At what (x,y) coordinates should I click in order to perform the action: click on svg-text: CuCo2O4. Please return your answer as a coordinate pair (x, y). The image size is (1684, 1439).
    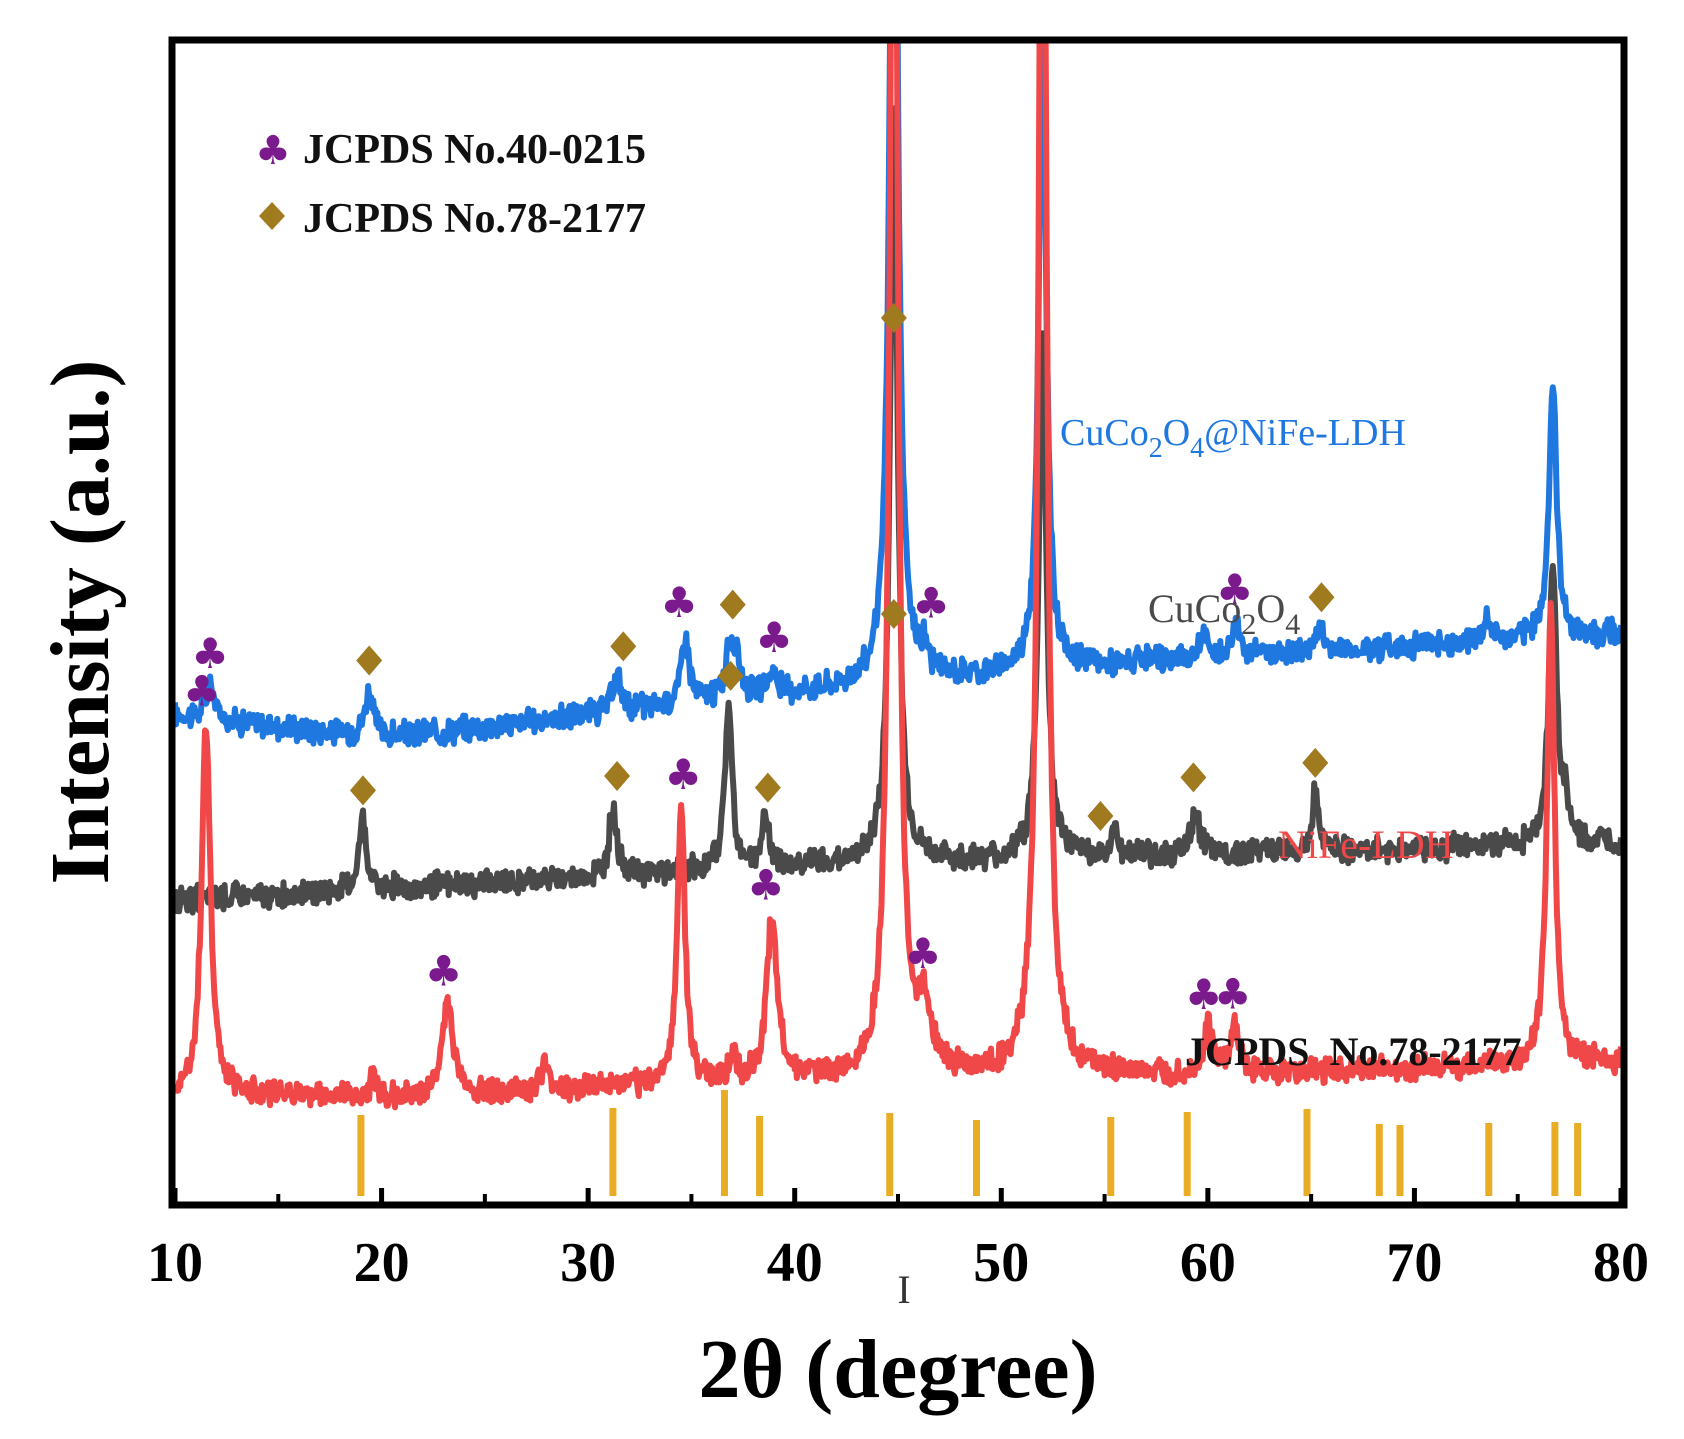
    Looking at the image, I should click on (1224, 613).